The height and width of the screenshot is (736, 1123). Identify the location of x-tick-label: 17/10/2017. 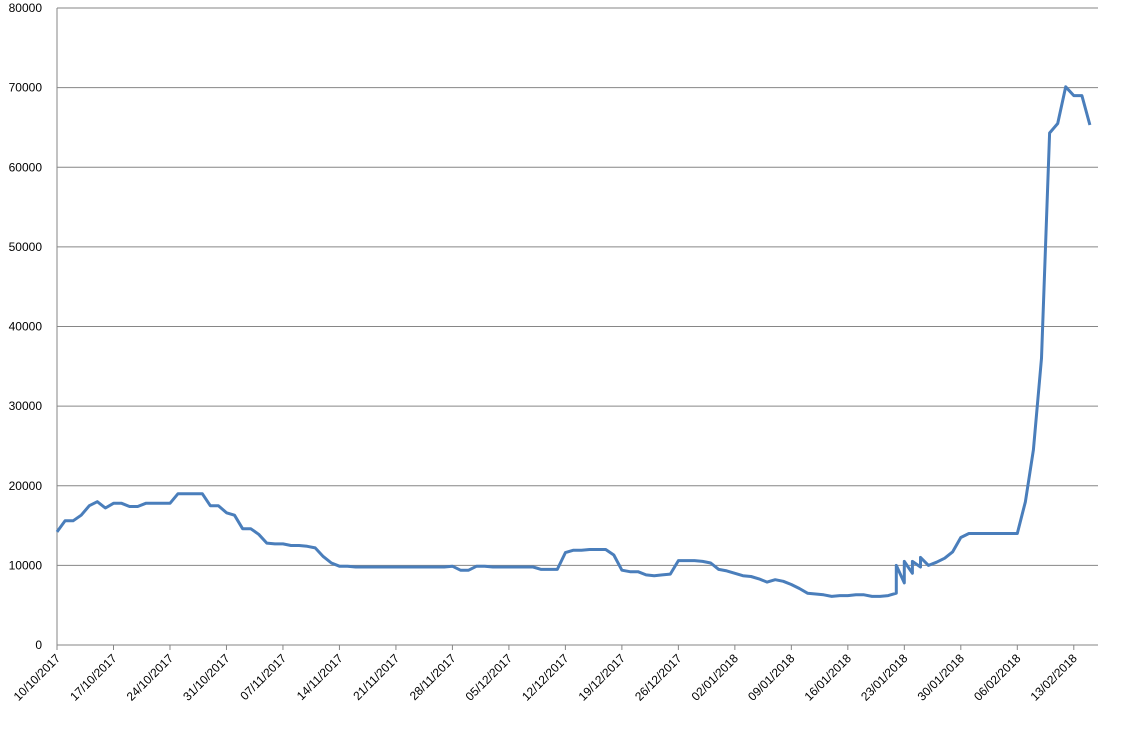
(93, 677).